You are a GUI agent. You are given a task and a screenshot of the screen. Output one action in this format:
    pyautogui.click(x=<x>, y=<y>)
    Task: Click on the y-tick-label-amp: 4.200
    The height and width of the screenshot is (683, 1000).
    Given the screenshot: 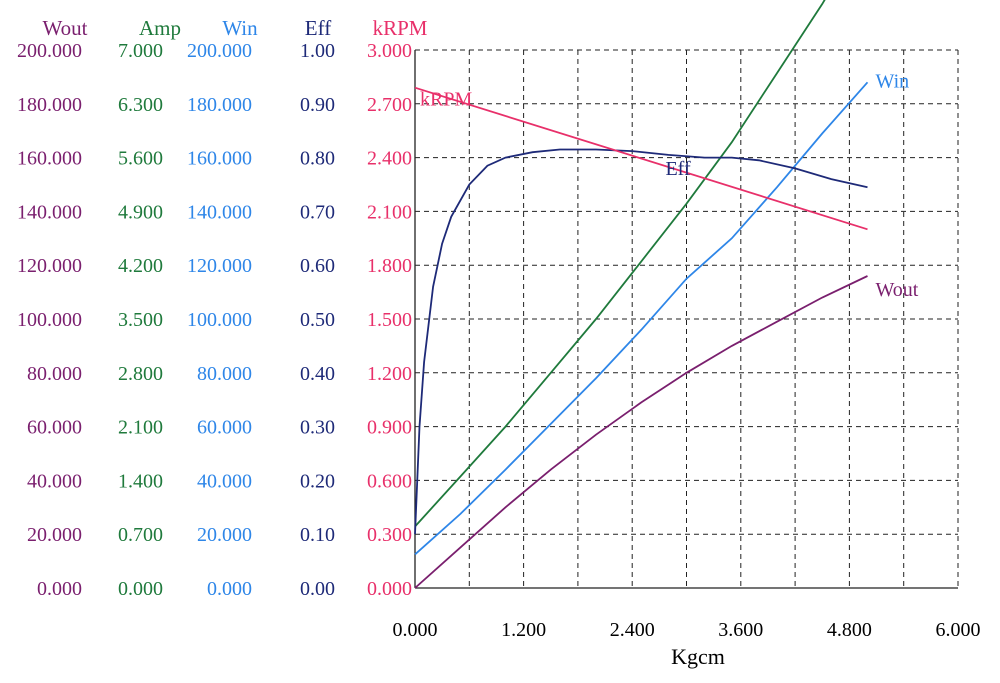 What is the action you would take?
    pyautogui.click(x=140, y=266)
    